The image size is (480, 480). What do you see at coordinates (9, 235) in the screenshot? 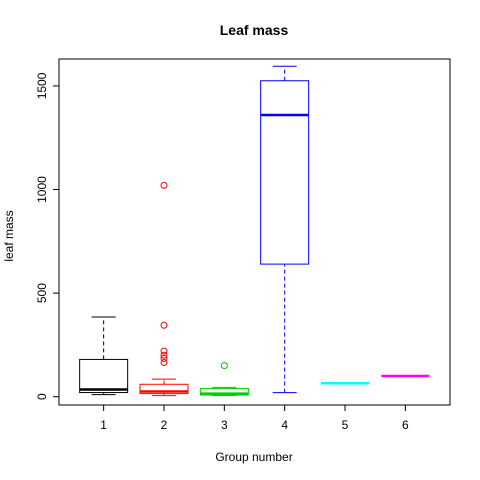
I see `y-axis-label: leaf mass` at bounding box center [9, 235].